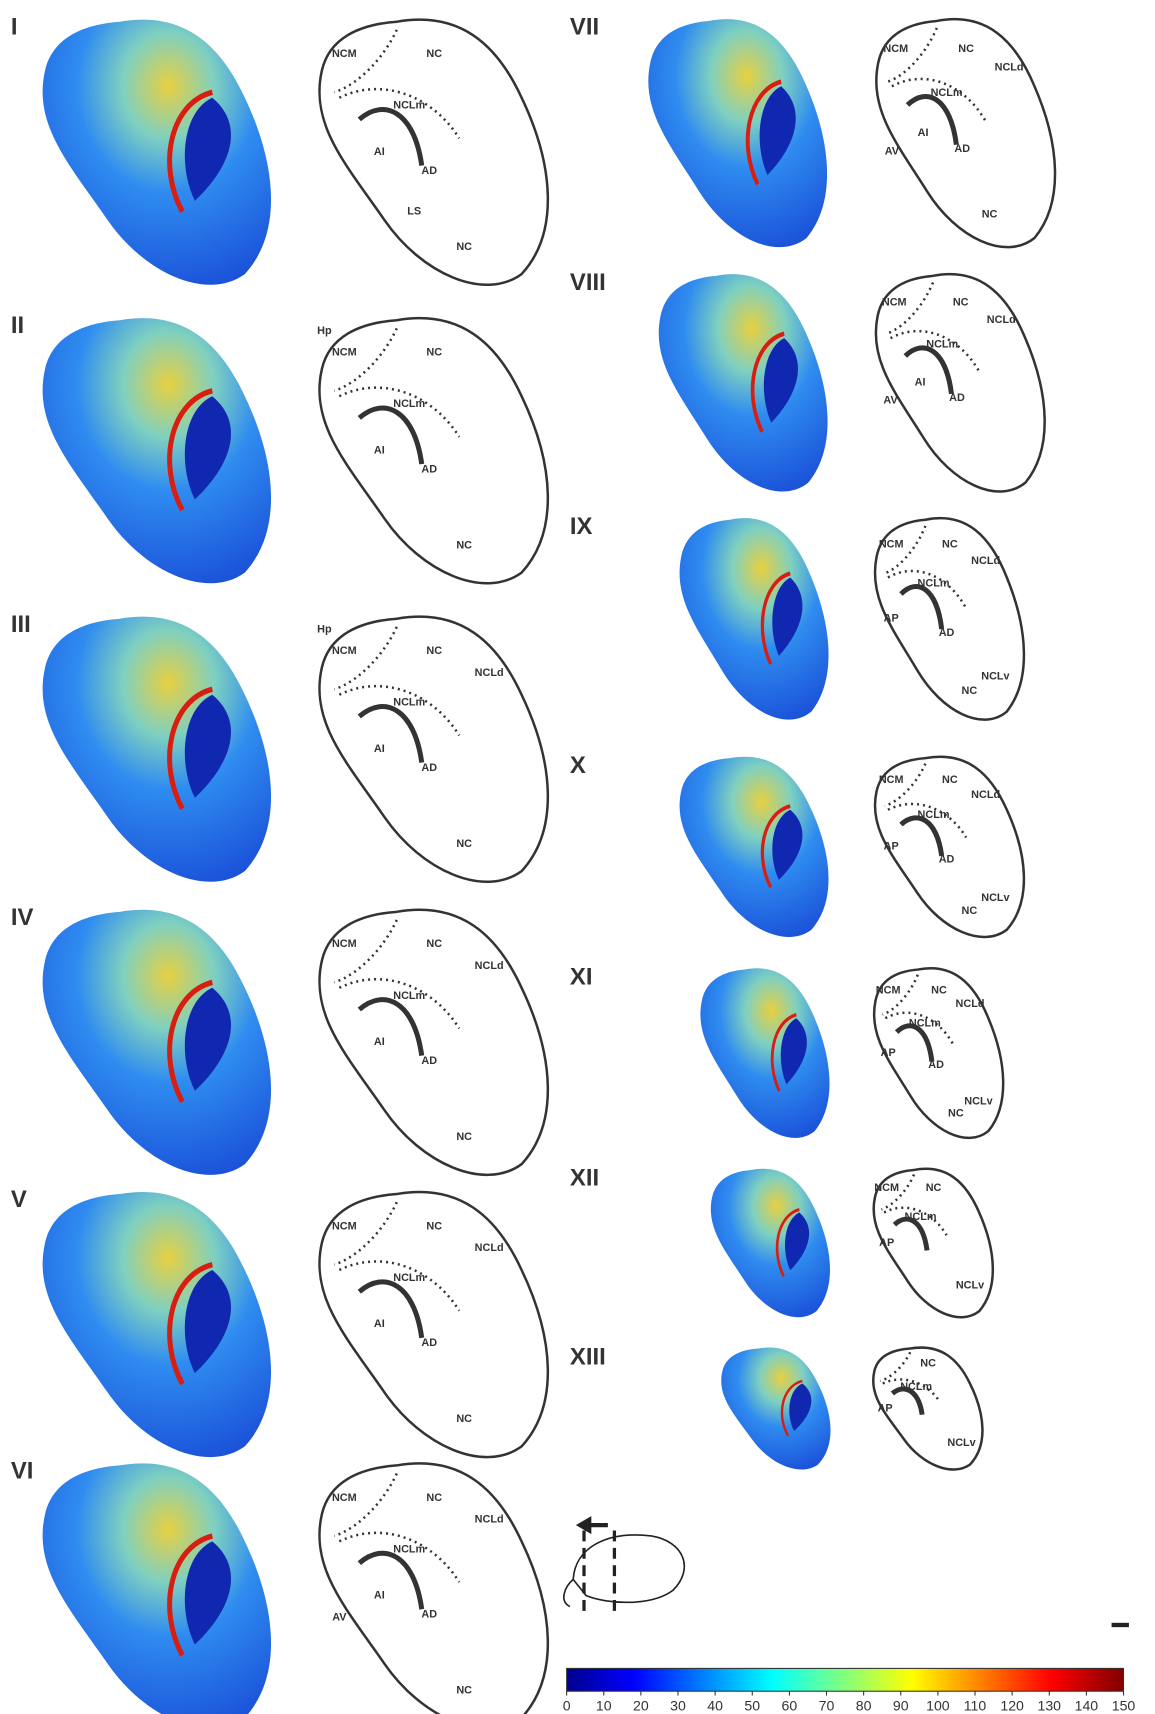  Describe the element at coordinates (1012, 1706) in the screenshot. I see `colorbar-tick-label: 120` at that location.